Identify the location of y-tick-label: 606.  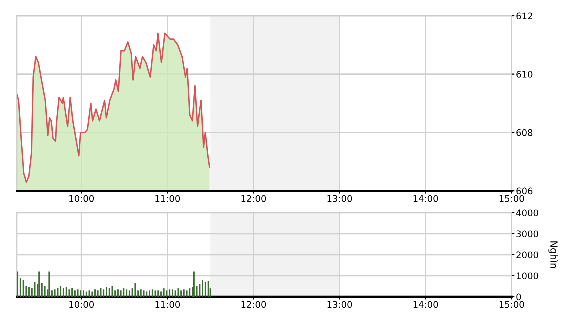
(524, 191).